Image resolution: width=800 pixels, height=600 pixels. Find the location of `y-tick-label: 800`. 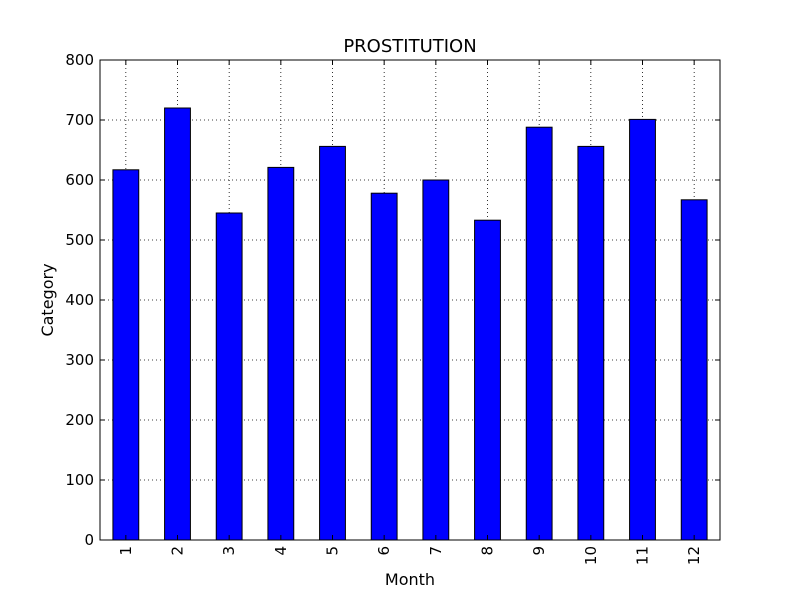

y-tick-label: 800 is located at coordinates (79, 60).